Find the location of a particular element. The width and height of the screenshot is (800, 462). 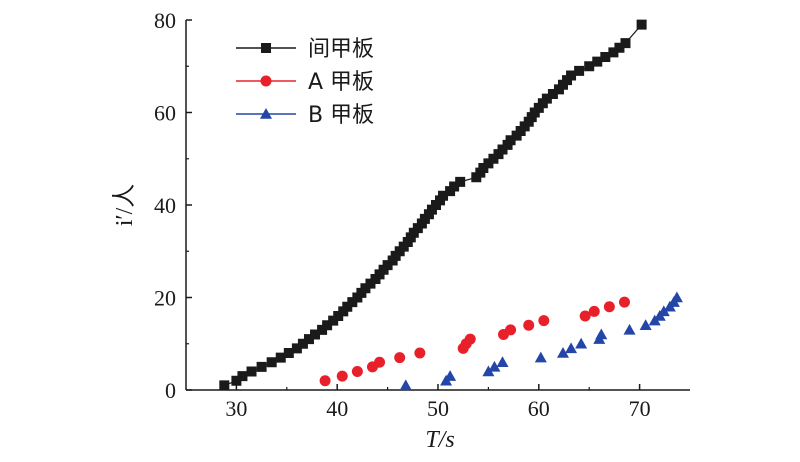

y-tick-label: 80 is located at coordinates (165, 20).